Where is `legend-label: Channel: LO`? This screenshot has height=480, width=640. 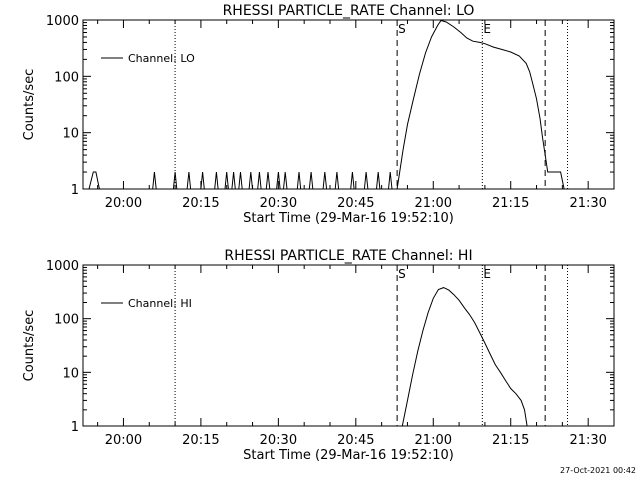 legend-label: Channel: LO is located at coordinates (161, 58).